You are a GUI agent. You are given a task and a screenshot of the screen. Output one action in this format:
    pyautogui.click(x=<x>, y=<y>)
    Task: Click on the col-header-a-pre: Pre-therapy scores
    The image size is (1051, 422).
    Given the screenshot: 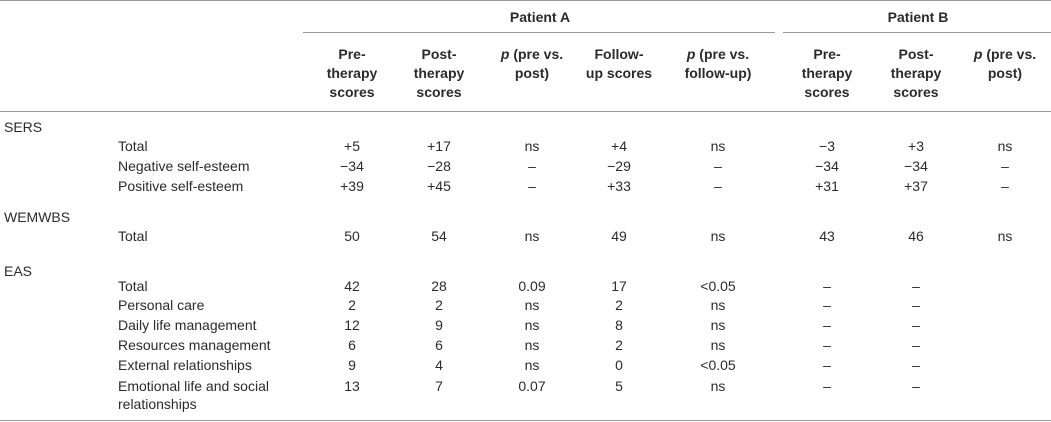 What is the action you would take?
    pyautogui.click(x=352, y=73)
    